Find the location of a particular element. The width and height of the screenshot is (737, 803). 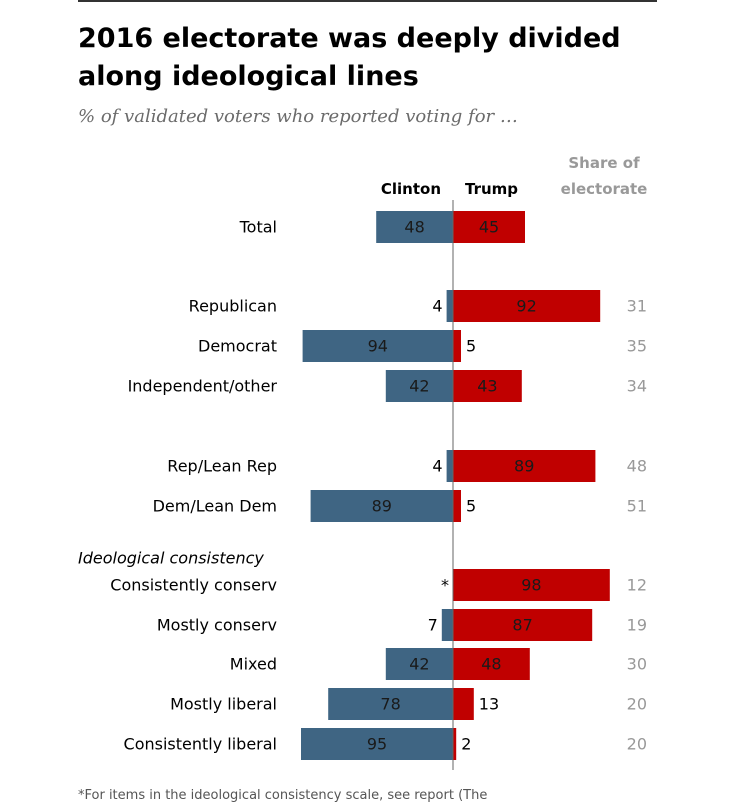

category-label: Consistently liberal is located at coordinates (200, 744).